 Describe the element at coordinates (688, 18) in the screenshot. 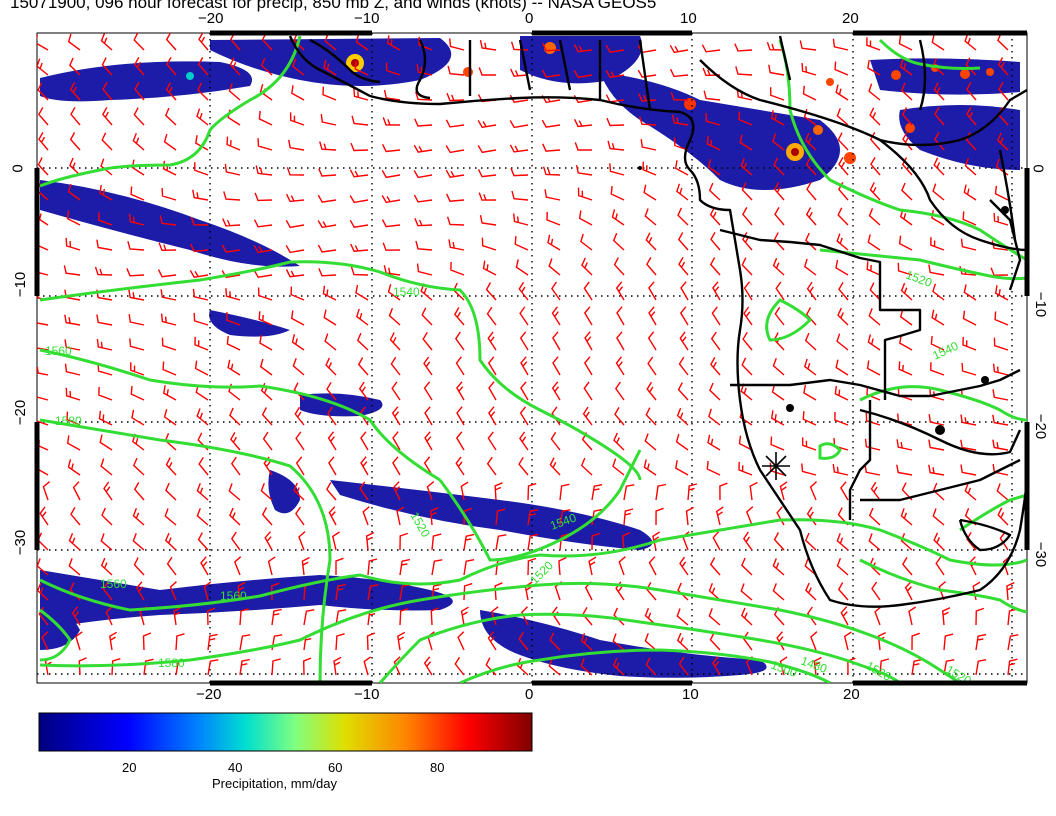

I see `lon-tick-top: 10` at that location.